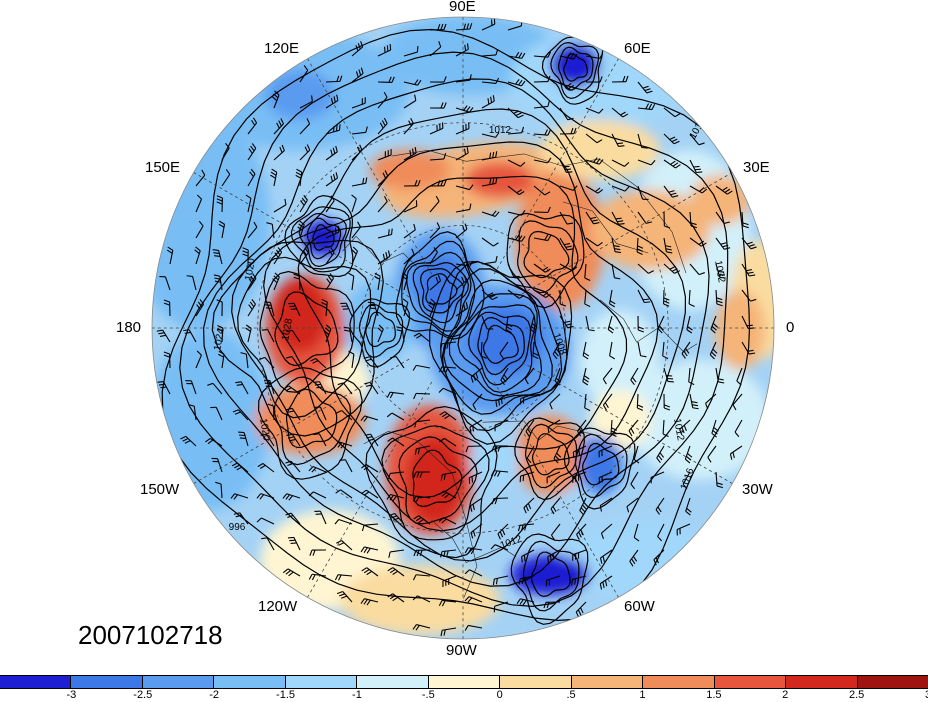 The height and width of the screenshot is (702, 928). Describe the element at coordinates (500, 130) in the screenshot. I see `contour-label: 1012` at that location.